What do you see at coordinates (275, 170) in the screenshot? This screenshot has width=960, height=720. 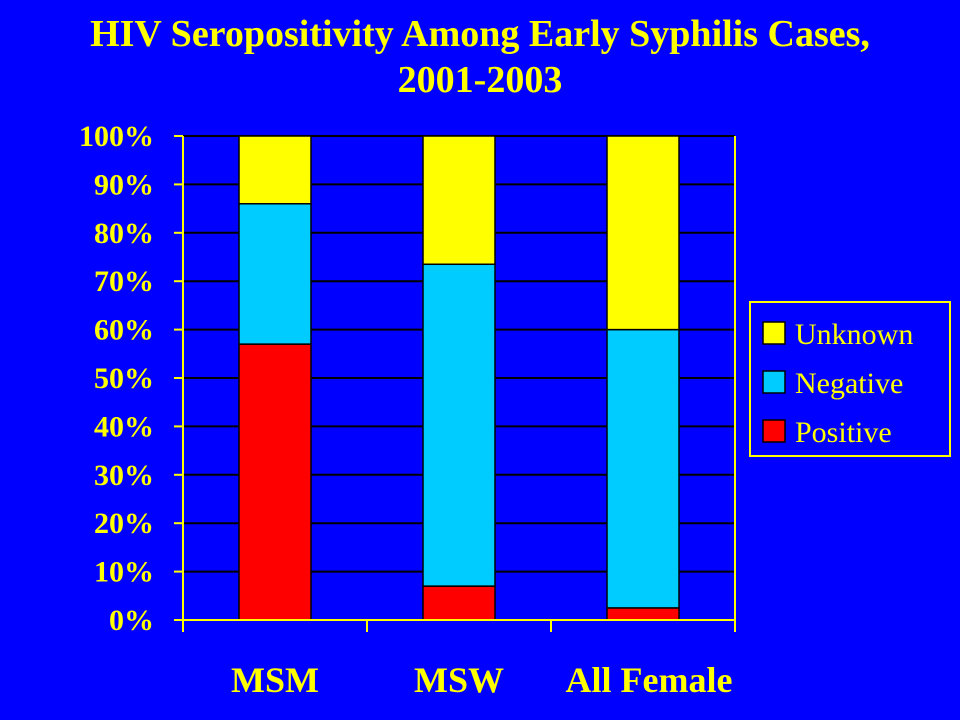 I see `bar-msm-unknown` at bounding box center [275, 170].